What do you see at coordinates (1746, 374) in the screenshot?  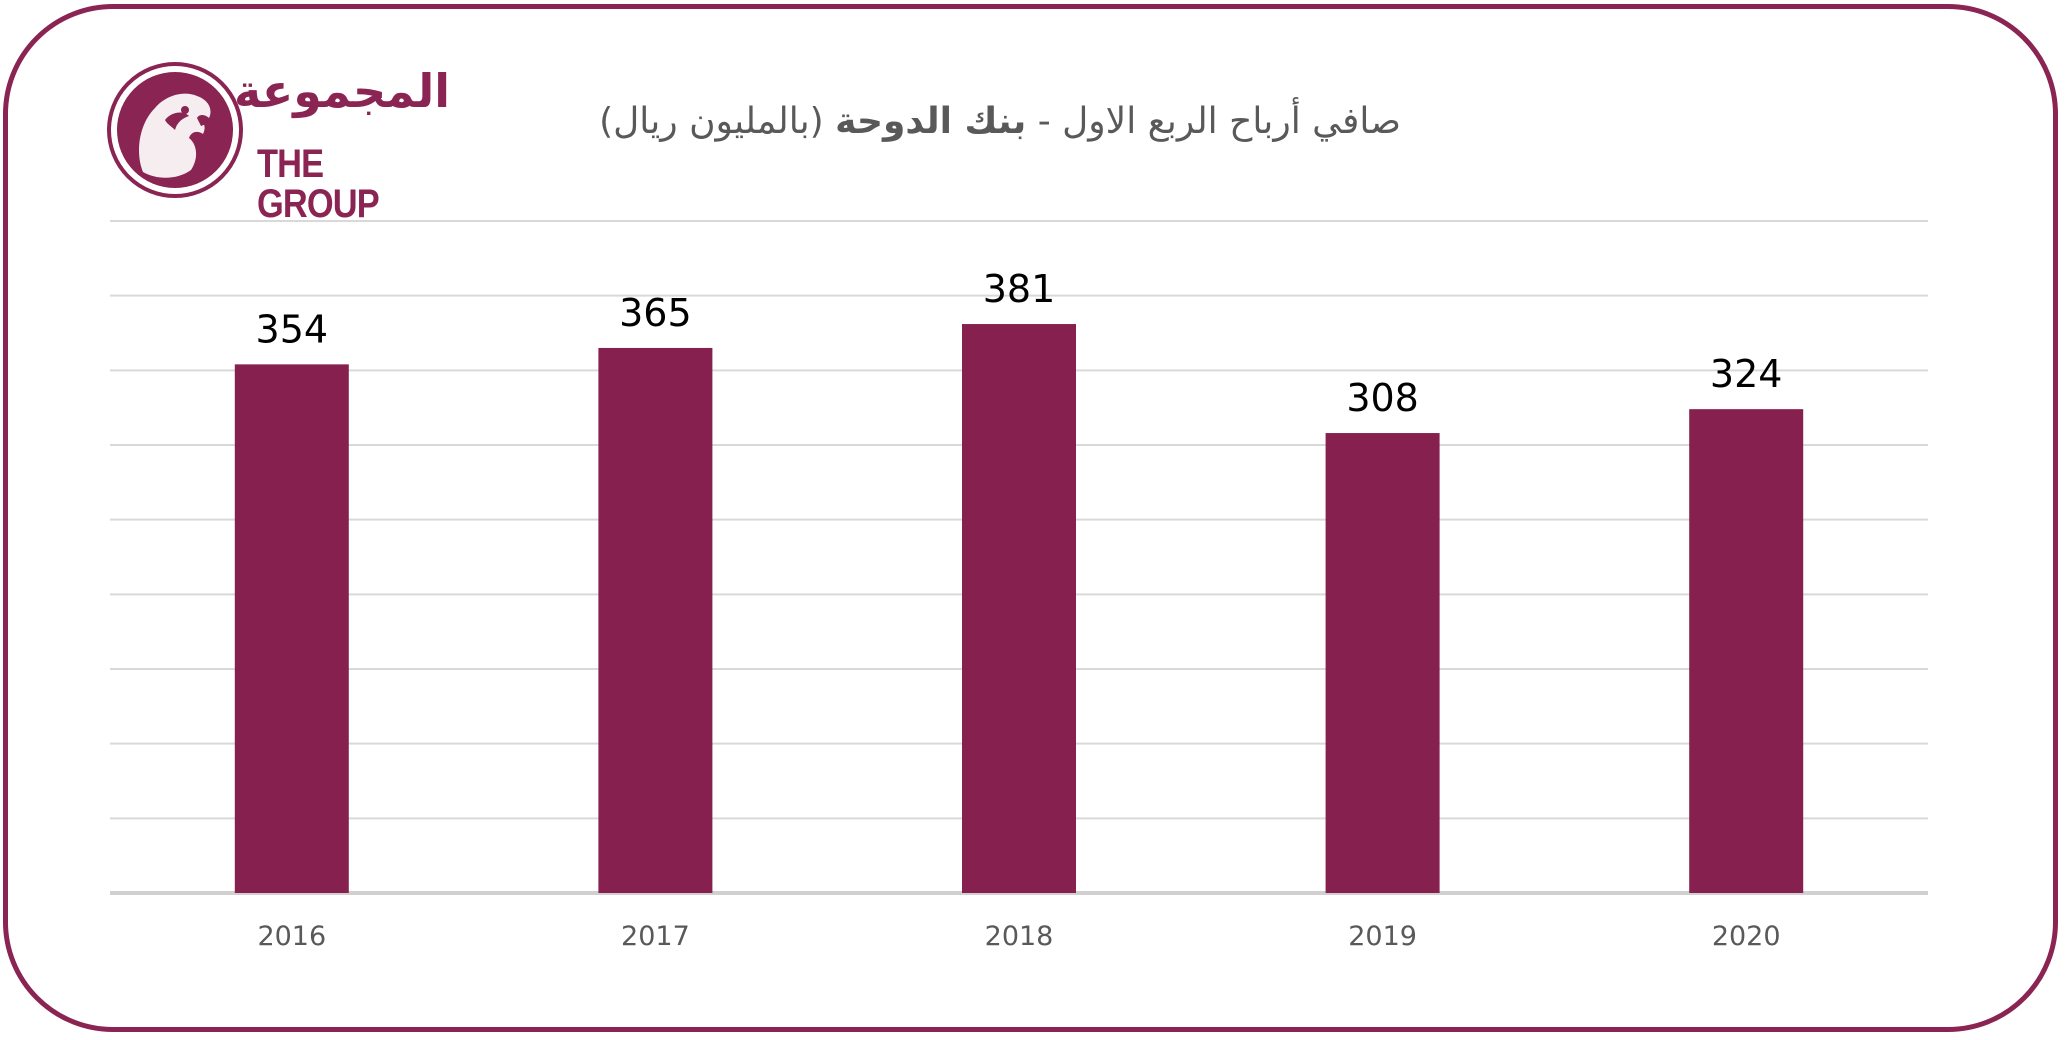 I see `data-label-2020: 324` at bounding box center [1746, 374].